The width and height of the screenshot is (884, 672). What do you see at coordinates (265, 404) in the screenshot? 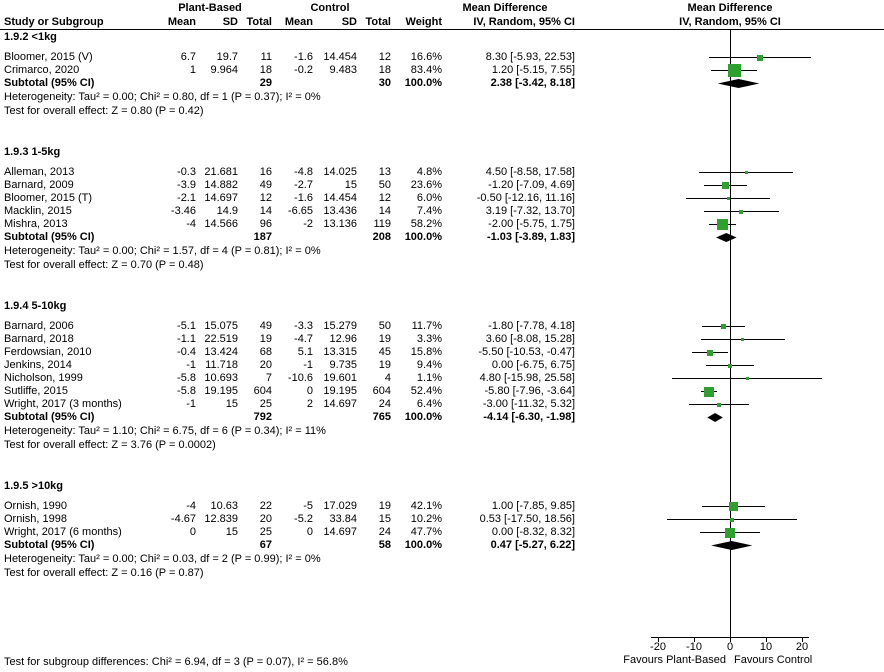
I see `plant-total: 25` at bounding box center [265, 404].